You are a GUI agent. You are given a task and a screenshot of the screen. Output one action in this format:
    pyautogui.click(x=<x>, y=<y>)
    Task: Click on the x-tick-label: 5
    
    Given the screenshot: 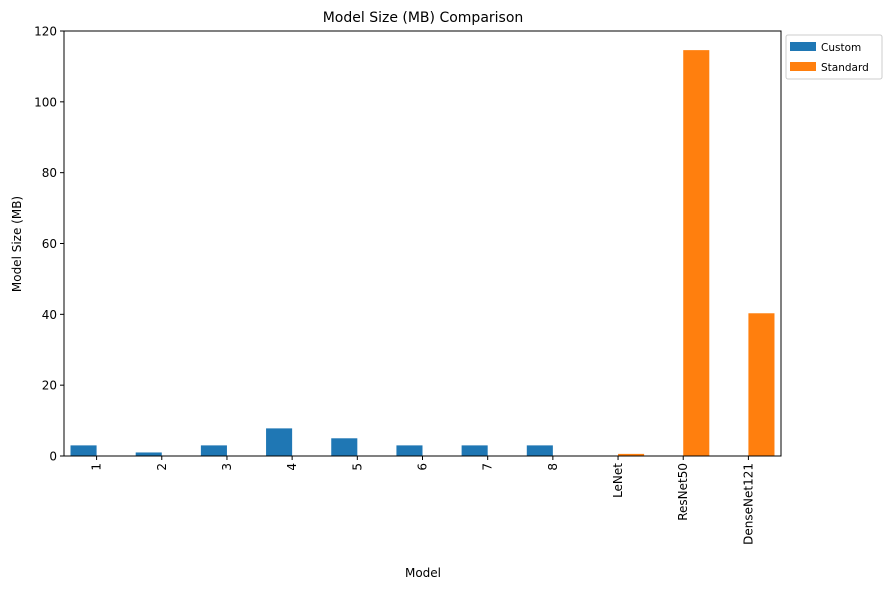 What is the action you would take?
    pyautogui.click(x=357, y=467)
    